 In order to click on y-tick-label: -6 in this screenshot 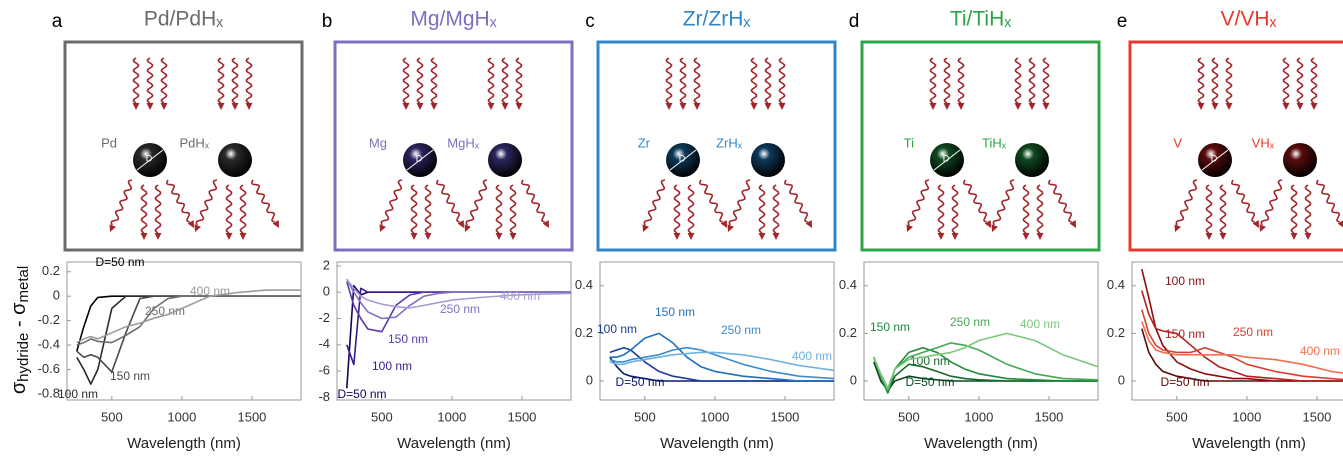, I will do `click(324, 370)`.